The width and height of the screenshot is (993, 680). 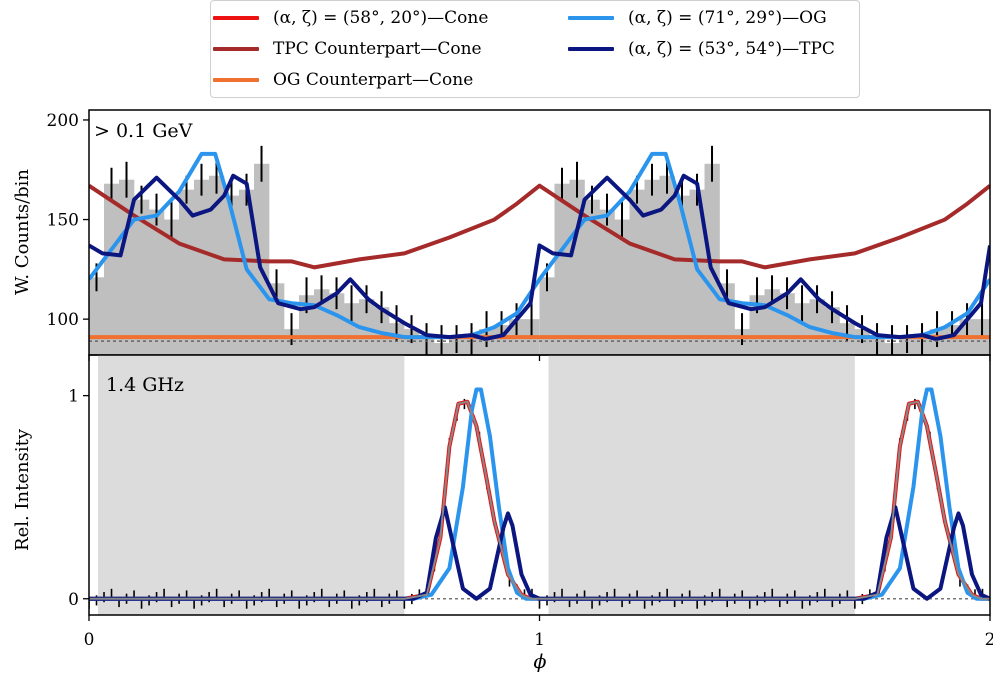 I want to click on series-line, so click(x=539, y=226).